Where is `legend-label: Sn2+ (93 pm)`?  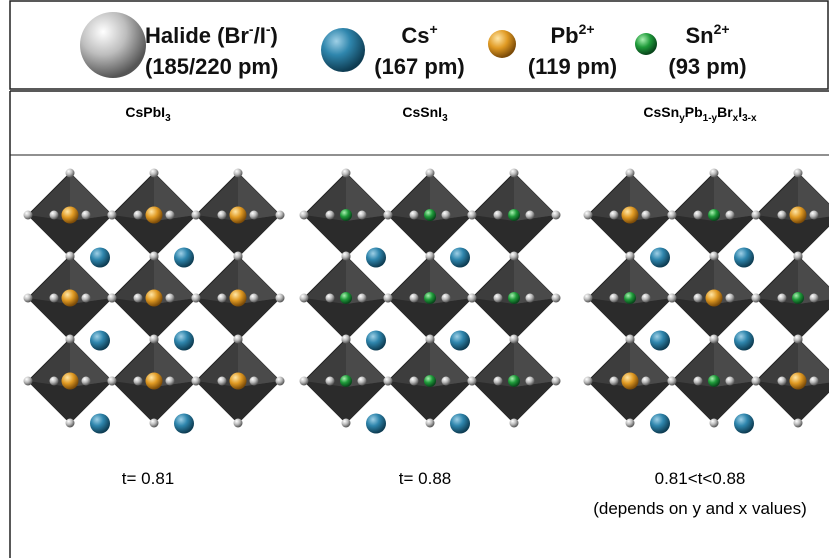 legend-label: Sn2+ (93 pm) is located at coordinates (707, 48).